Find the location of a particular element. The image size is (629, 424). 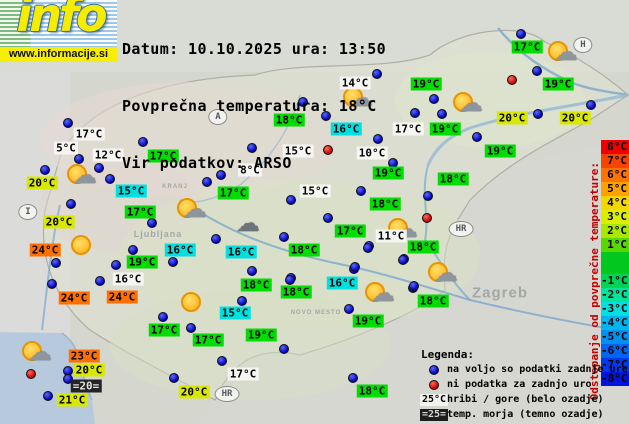

temp-label: 15°C is located at coordinates (235, 313).